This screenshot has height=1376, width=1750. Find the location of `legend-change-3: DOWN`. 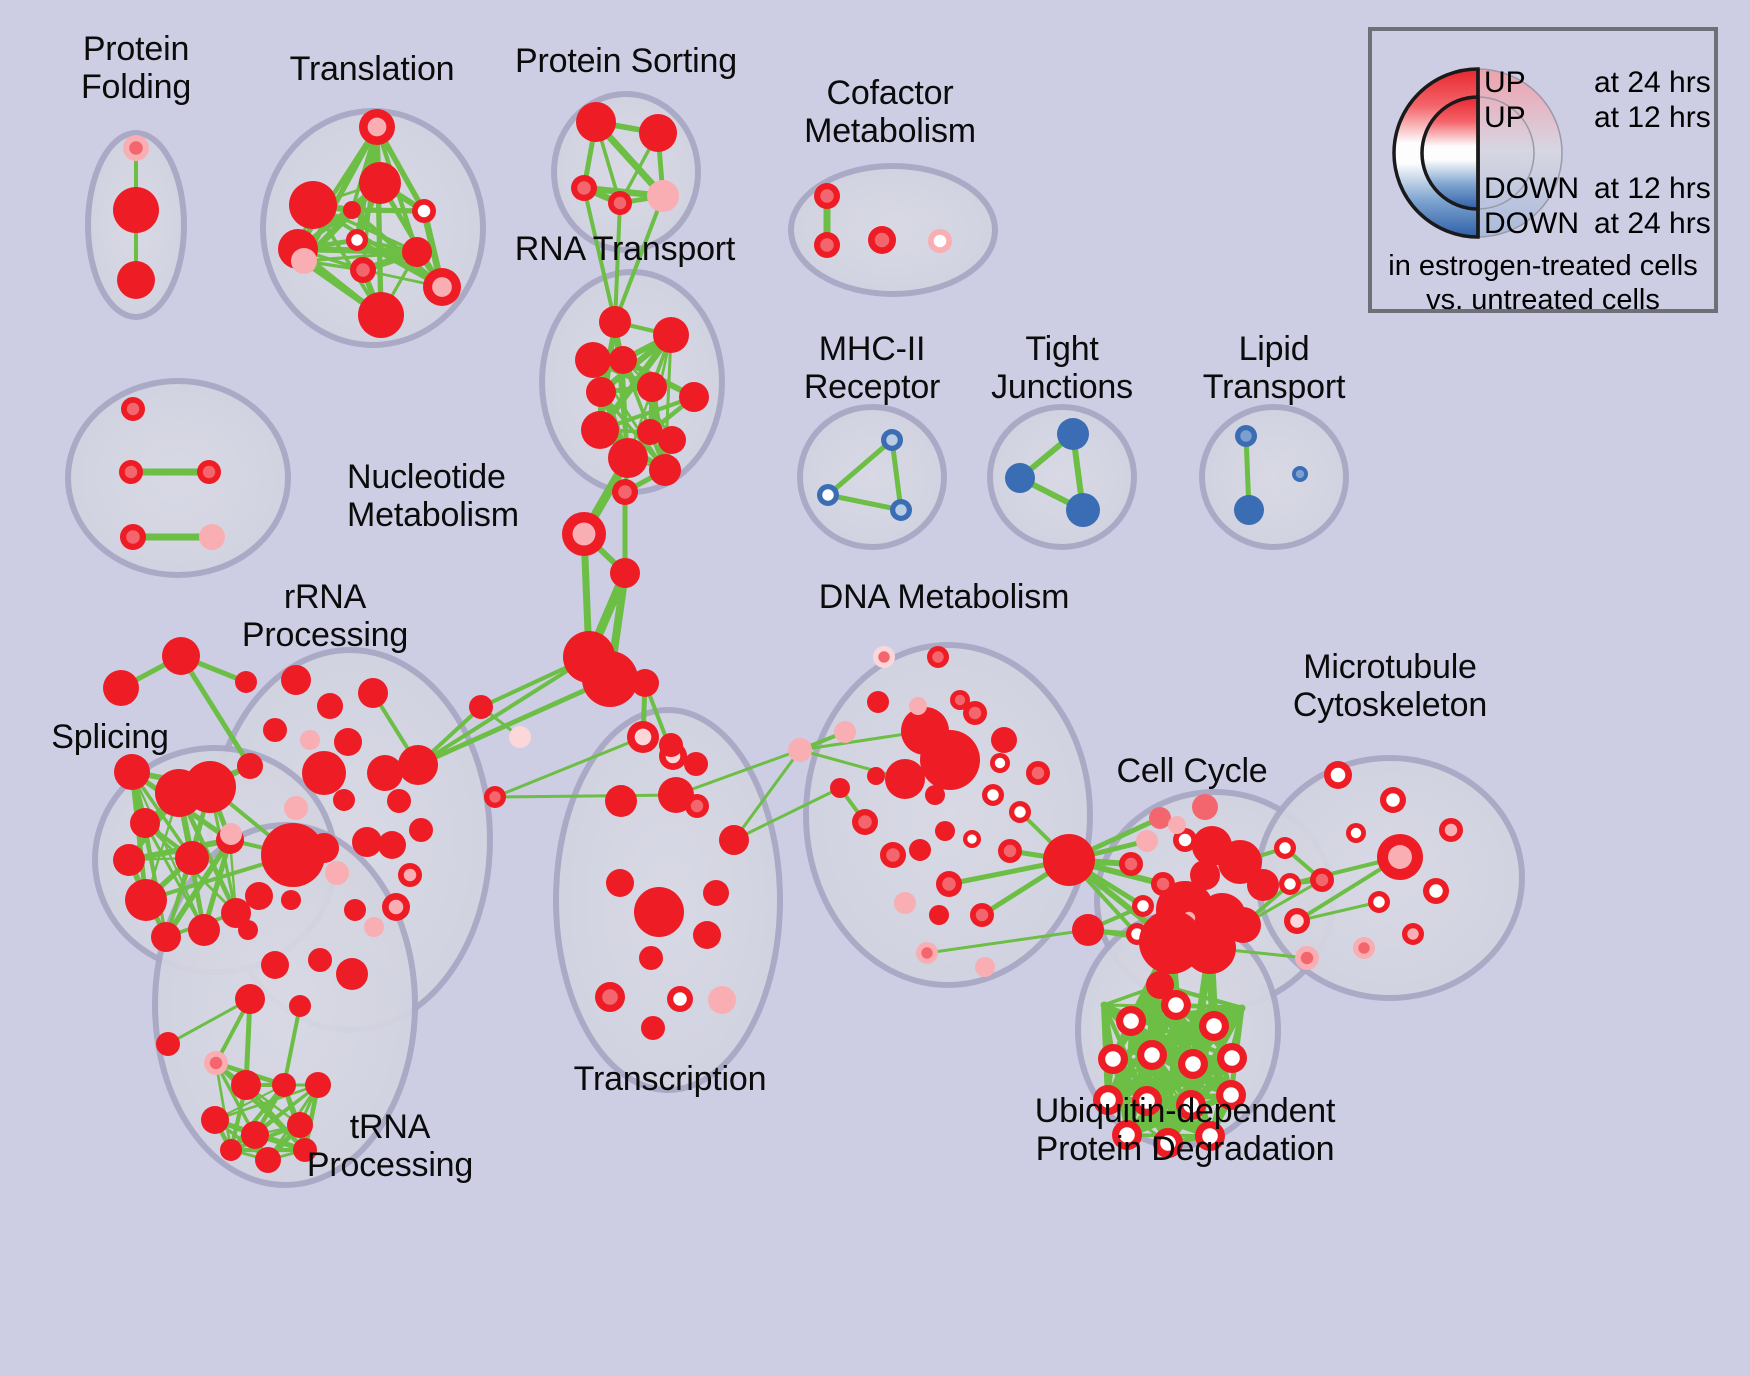

legend-change-3: DOWN is located at coordinates (1531, 223).